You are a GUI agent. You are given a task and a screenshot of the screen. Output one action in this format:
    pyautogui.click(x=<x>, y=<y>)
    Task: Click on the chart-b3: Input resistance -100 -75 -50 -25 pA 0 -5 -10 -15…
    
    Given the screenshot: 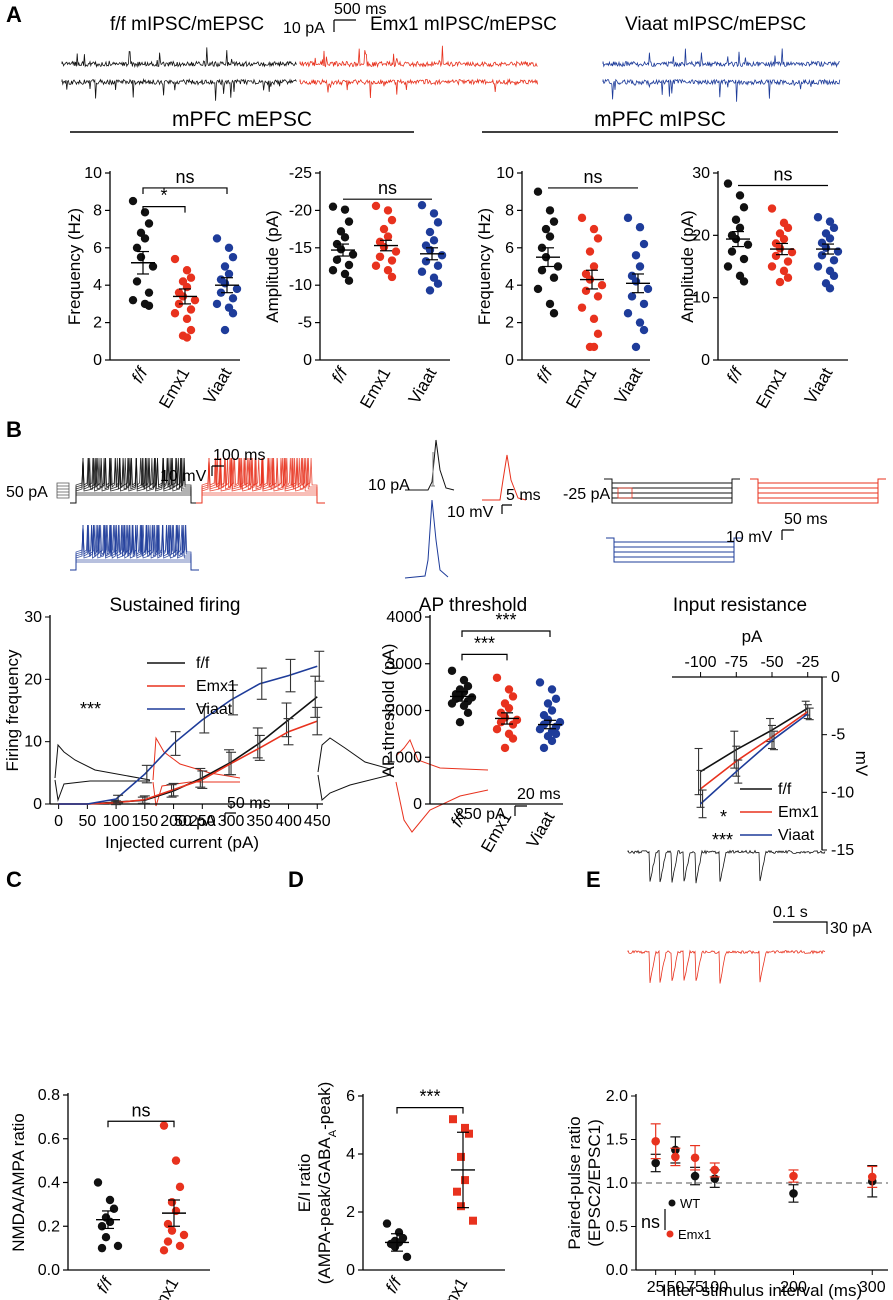 What is the action you would take?
    pyautogui.click(x=771, y=727)
    